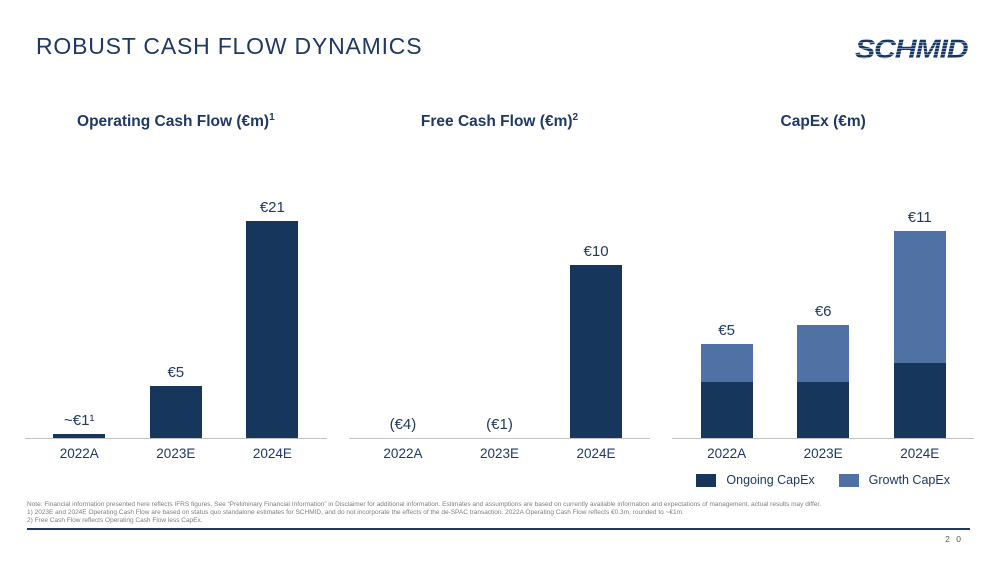 This screenshot has height=562, width=999. What do you see at coordinates (706, 480) in the screenshot?
I see `legend-swatch-ongoing-capex` at bounding box center [706, 480].